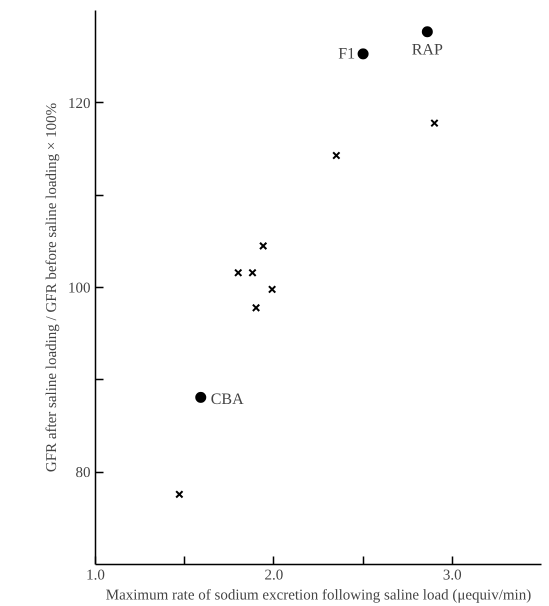  Describe the element at coordinates (83, 473) in the screenshot. I see `y-tick-label: 80` at that location.